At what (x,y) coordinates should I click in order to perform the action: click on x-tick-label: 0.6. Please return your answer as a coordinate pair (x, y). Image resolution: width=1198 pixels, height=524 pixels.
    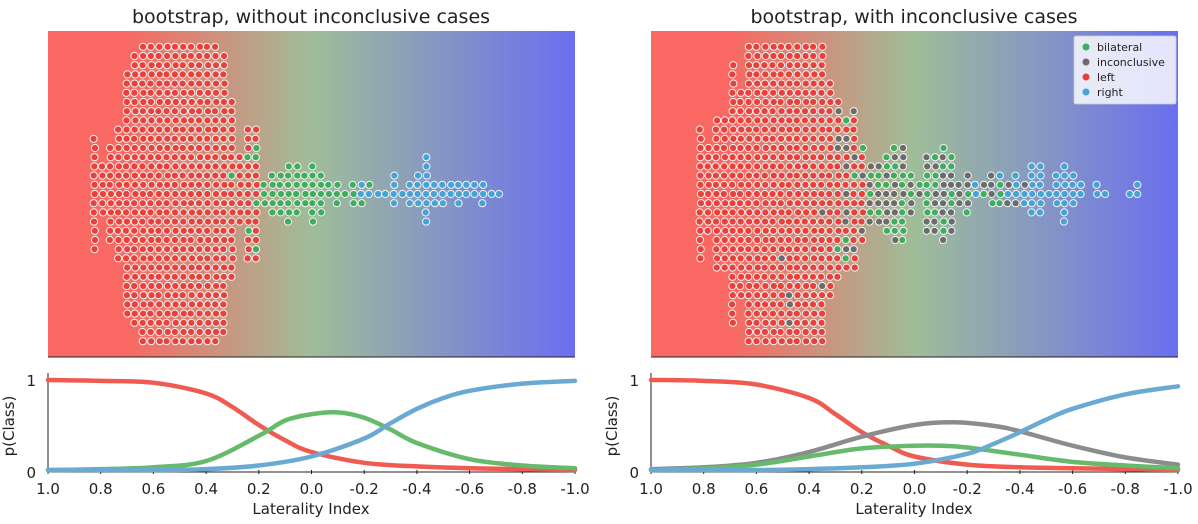
    Looking at the image, I should click on (153, 489).